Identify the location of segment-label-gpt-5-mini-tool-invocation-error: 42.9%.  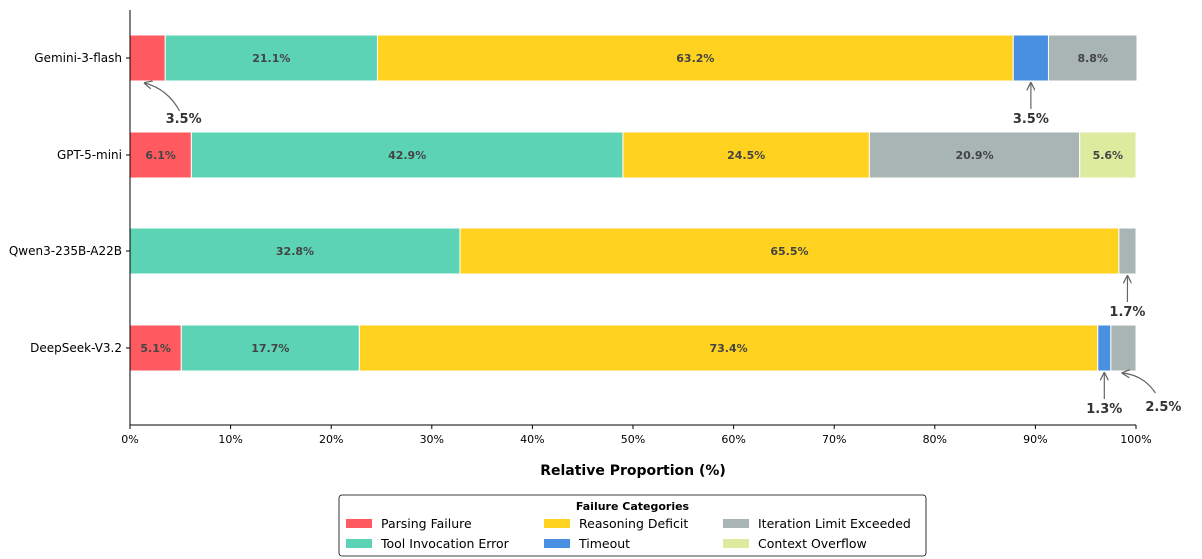
(407, 155).